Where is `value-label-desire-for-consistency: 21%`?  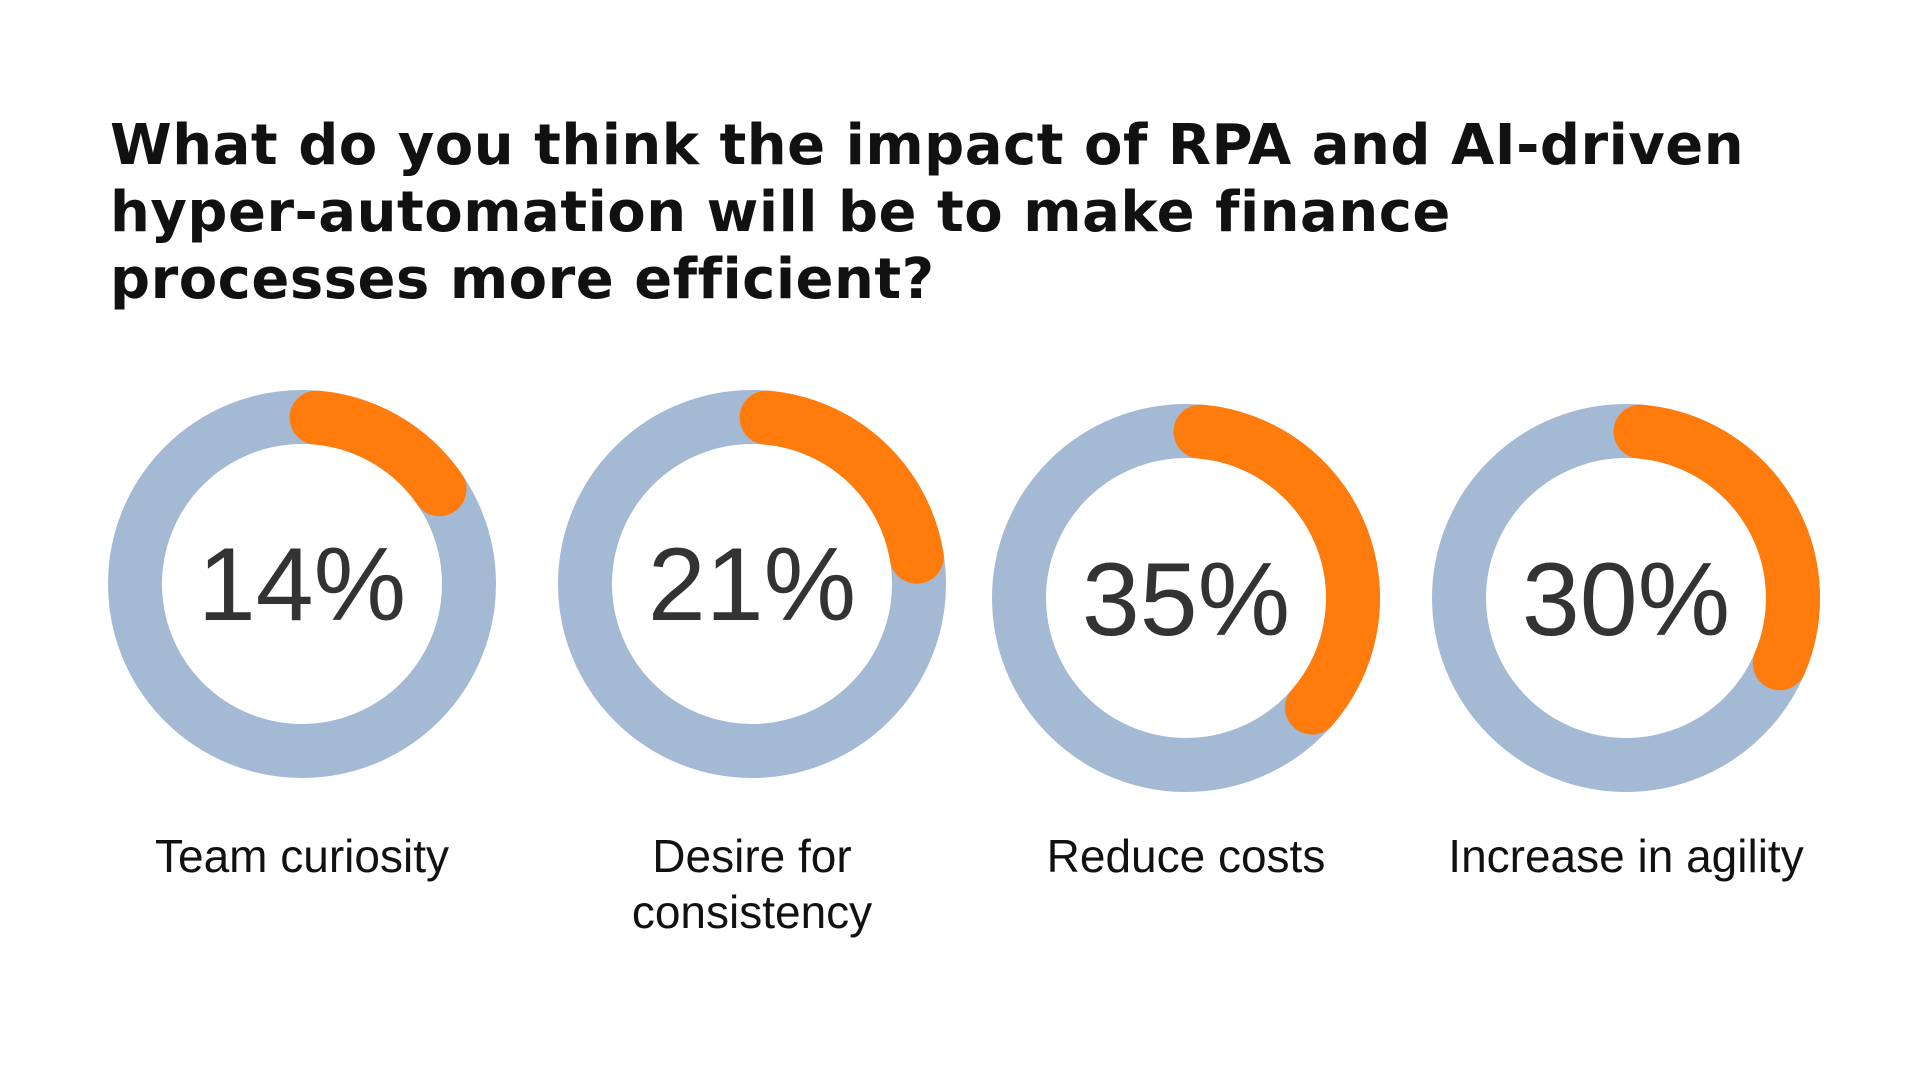
value-label-desire-for-consistency: 21% is located at coordinates (752, 585).